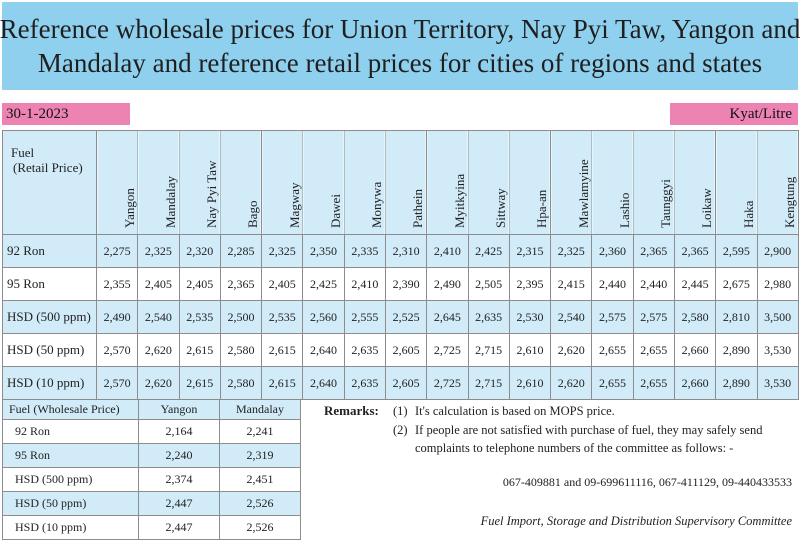 The height and width of the screenshot is (550, 800). I want to click on remark-number: (2), so click(400, 430).